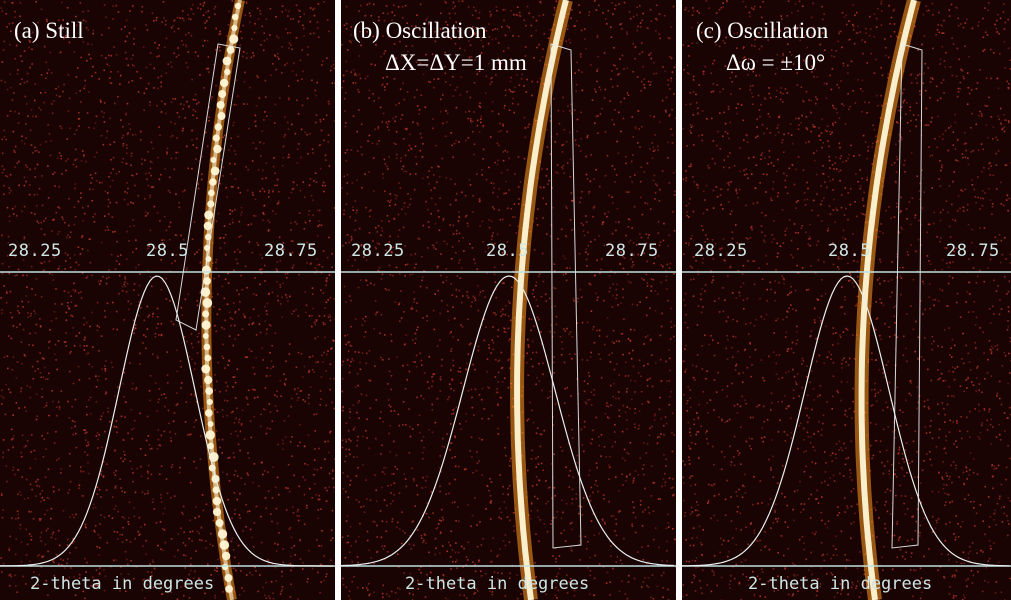  What do you see at coordinates (762, 31) in the screenshot?
I see `panel-title: (c) Oscillation` at bounding box center [762, 31].